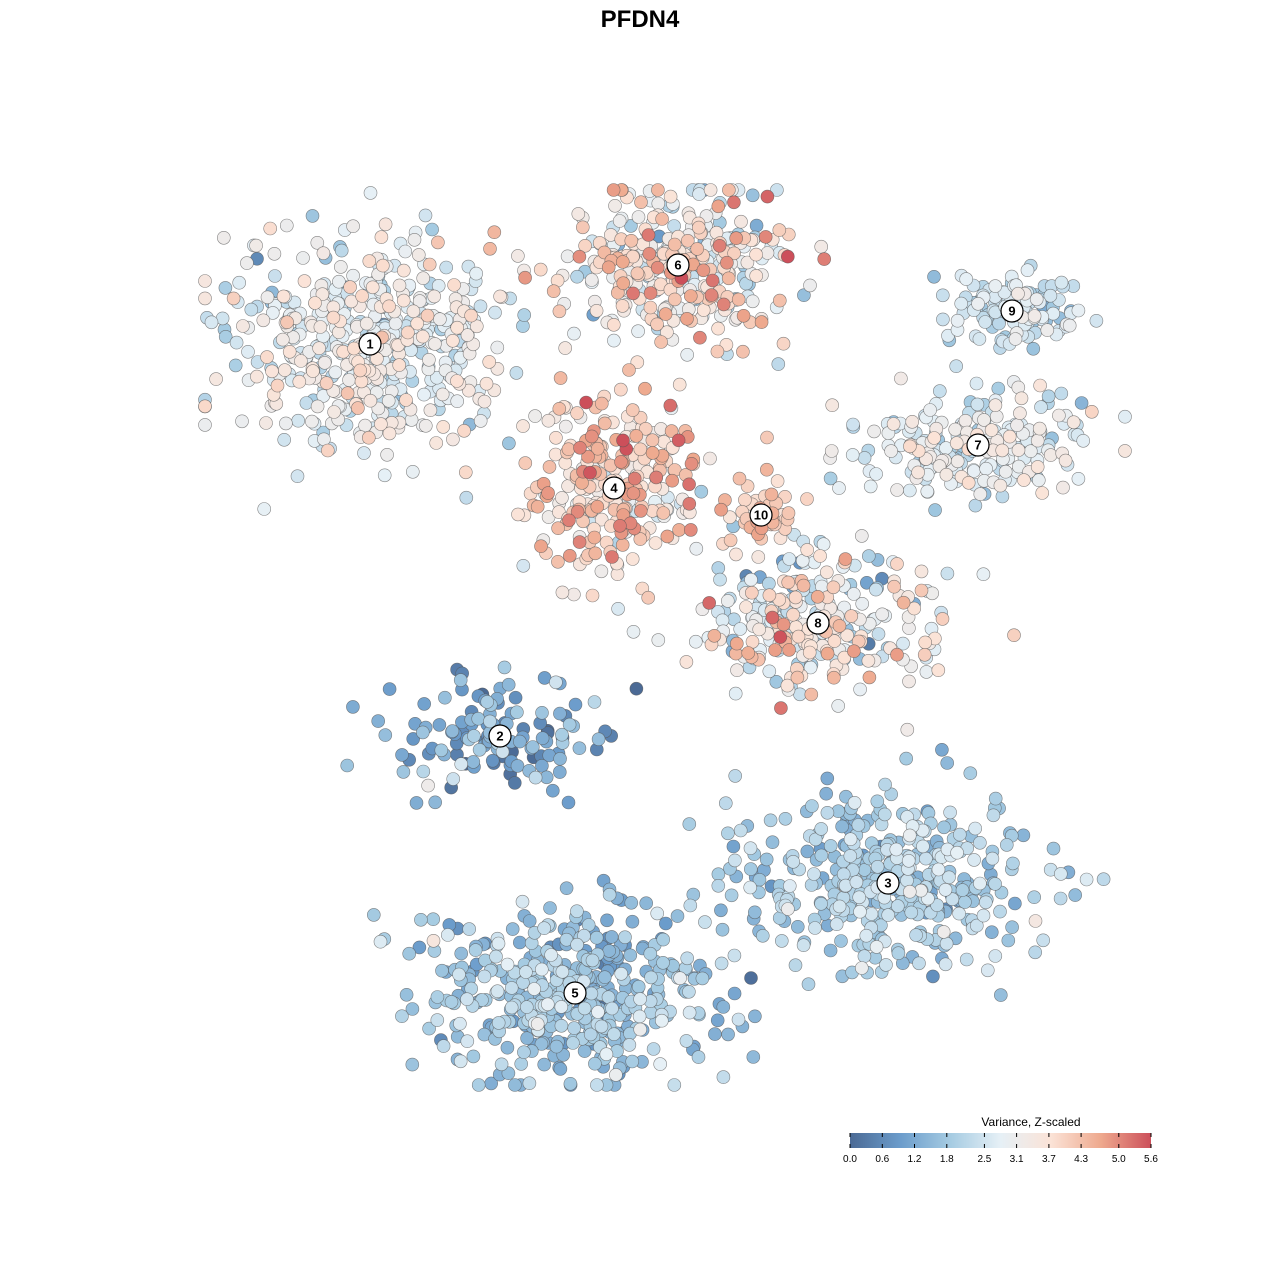  I want to click on cluster-label-text: 8, so click(817, 623).